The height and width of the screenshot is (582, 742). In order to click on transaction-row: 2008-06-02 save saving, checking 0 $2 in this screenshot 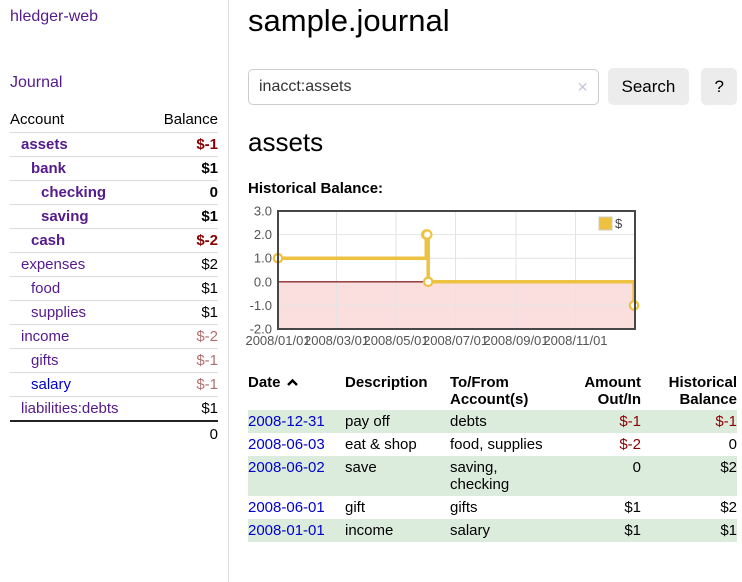, I will do `click(492, 476)`.